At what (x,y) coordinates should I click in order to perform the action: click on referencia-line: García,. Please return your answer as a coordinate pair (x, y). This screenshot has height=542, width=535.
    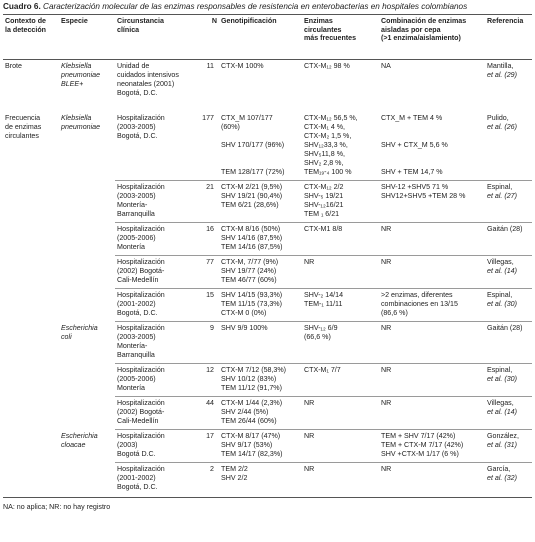
    Looking at the image, I should click on (499, 469).